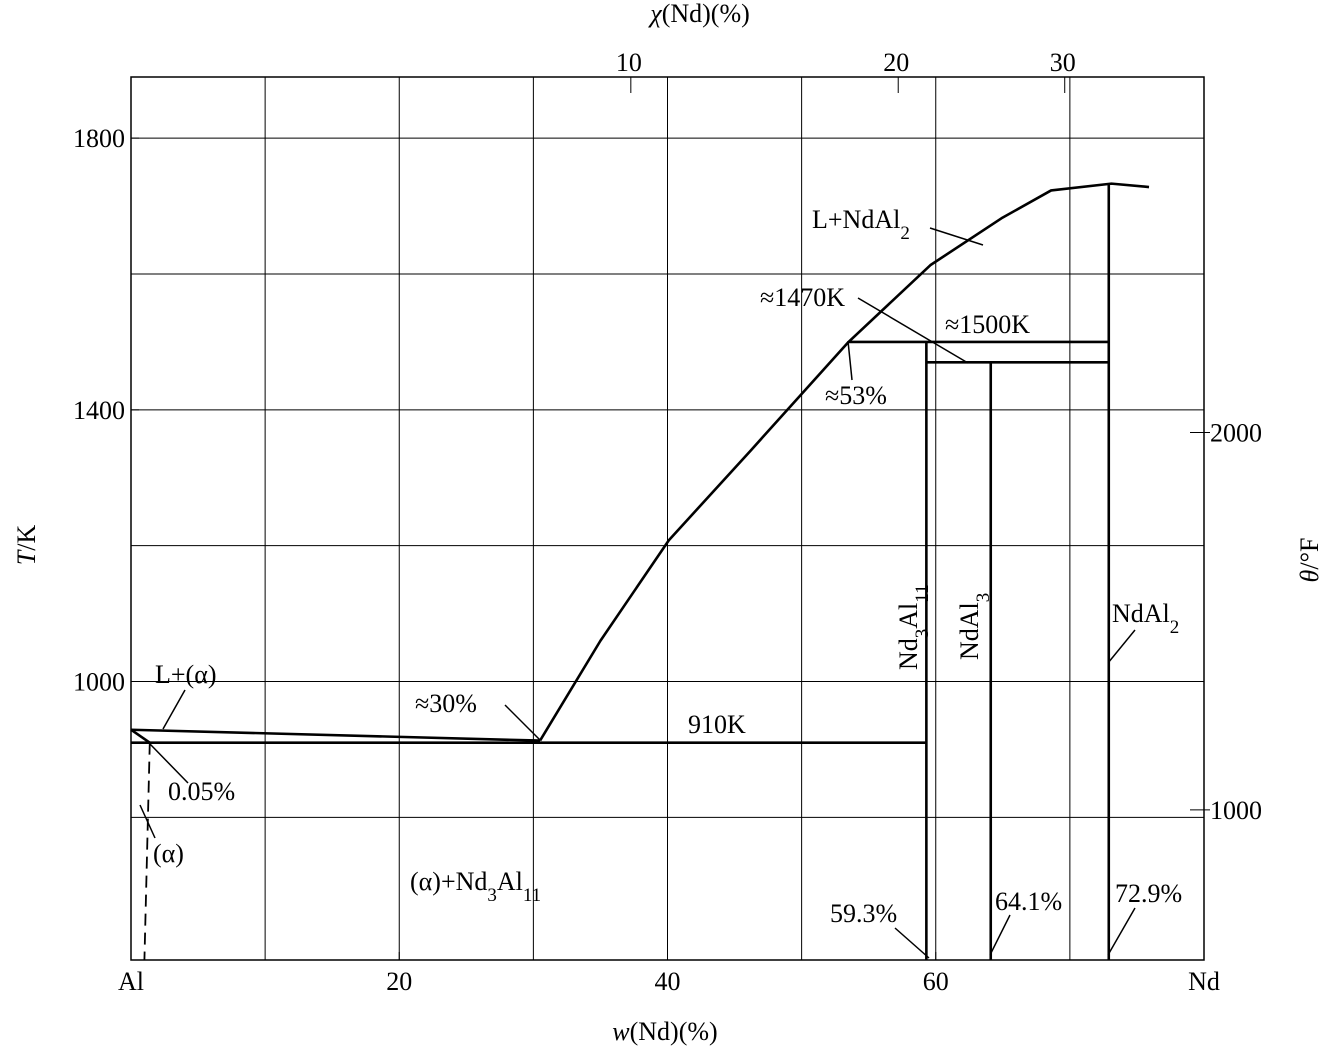 This screenshot has width=1329, height=1047. I want to click on text-part: /K, so click(26, 538).